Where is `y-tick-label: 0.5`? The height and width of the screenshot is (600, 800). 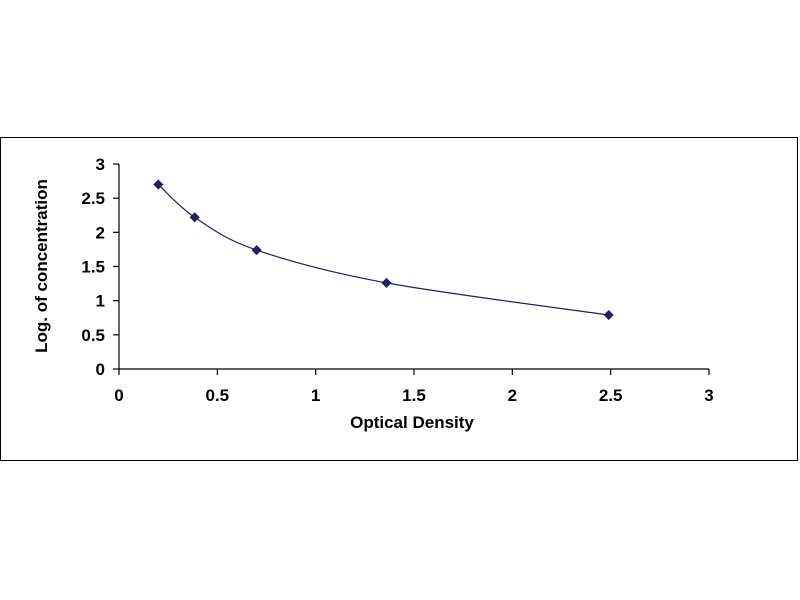 y-tick-label: 0.5 is located at coordinates (93, 335).